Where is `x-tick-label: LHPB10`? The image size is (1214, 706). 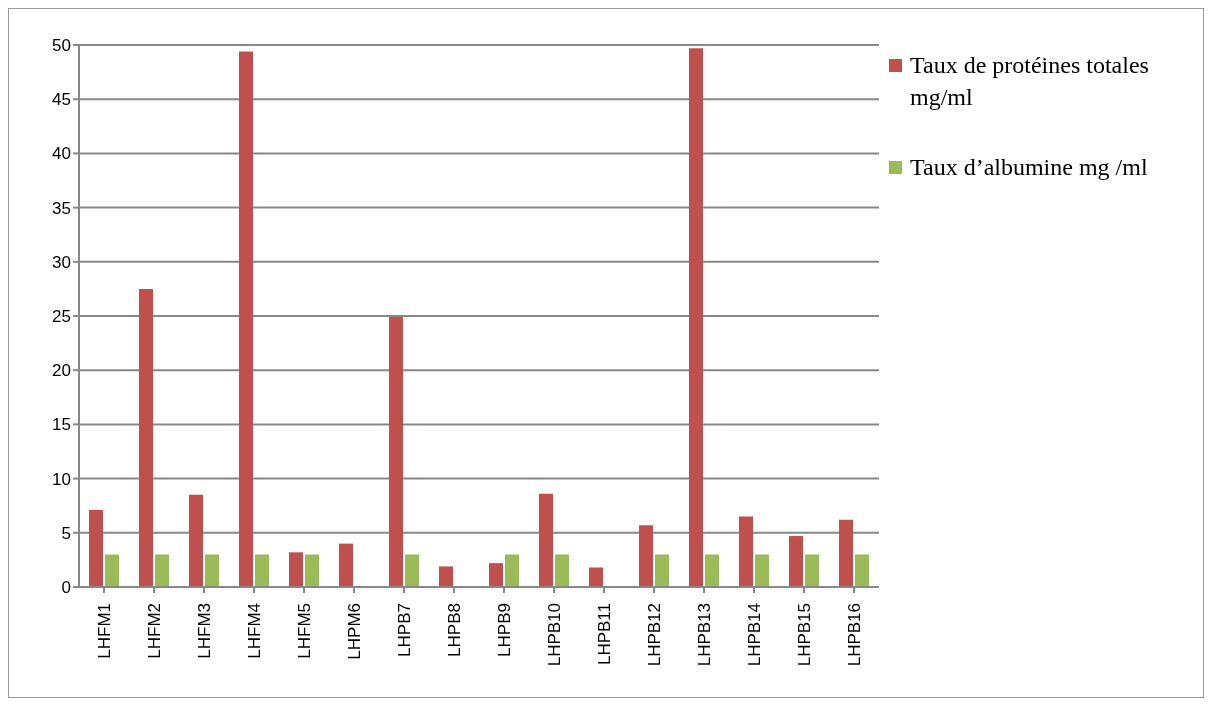 x-tick-label: LHPB10 is located at coordinates (554, 635).